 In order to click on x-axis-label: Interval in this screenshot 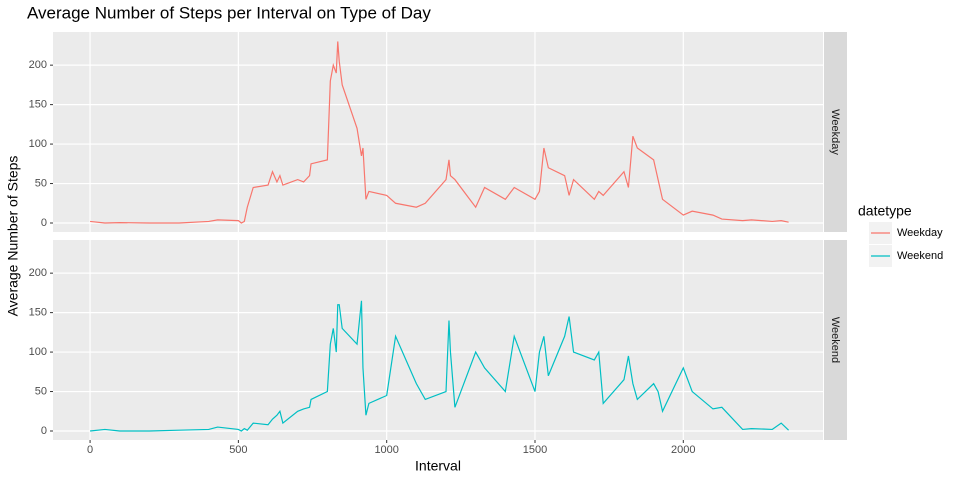, I will do `click(438, 466)`.